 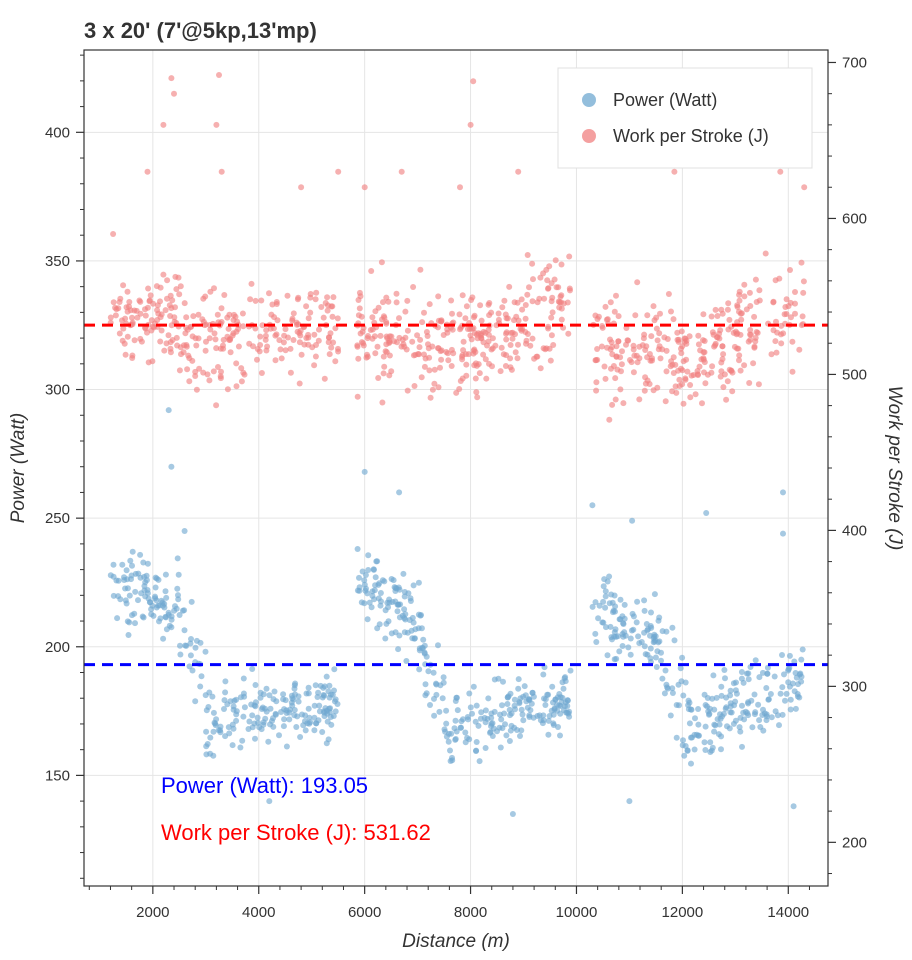 I want to click on legend-label-power: Power (Watt), so click(x=665, y=100).